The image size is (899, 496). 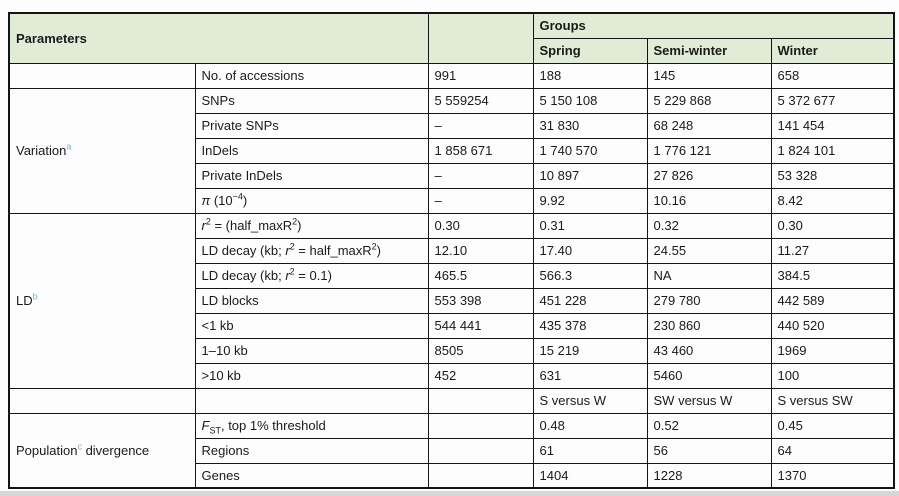 What do you see at coordinates (832, 175) in the screenshot?
I see `value-cell: 53 328` at bounding box center [832, 175].